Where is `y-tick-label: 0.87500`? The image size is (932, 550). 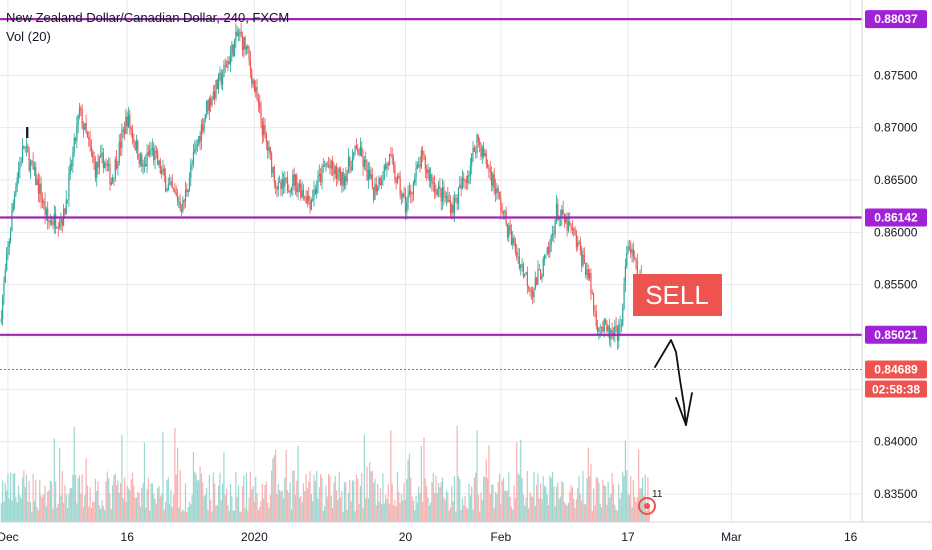
y-tick-label: 0.87500 is located at coordinates (896, 75).